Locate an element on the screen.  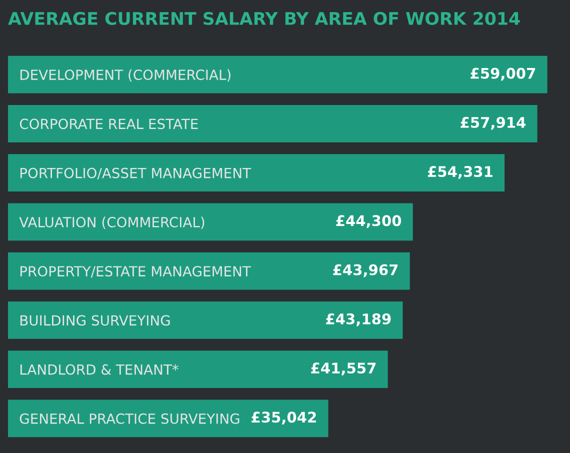
chart-title: AVERAGE CURRENT SALARY BY AREA OF WORK 2014 is located at coordinates (264, 19).